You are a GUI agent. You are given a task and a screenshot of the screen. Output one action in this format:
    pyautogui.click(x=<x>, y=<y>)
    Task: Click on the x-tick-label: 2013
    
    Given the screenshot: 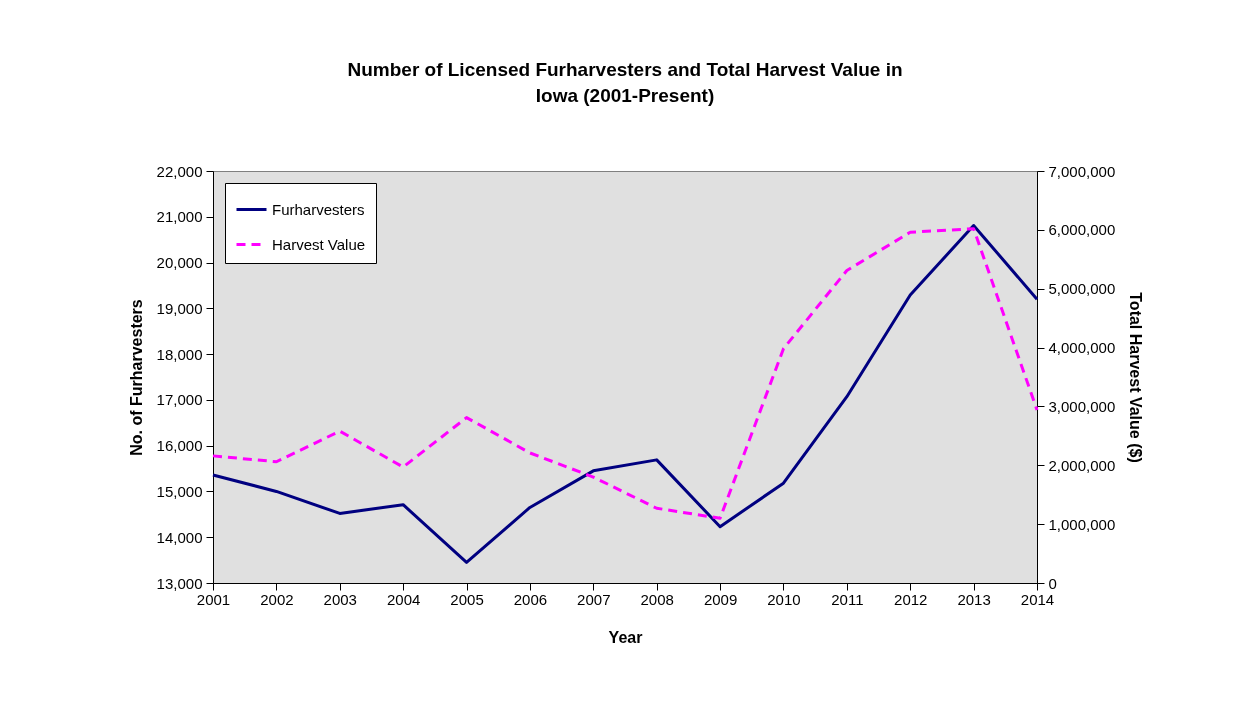 What is the action you would take?
    pyautogui.click(x=974, y=599)
    